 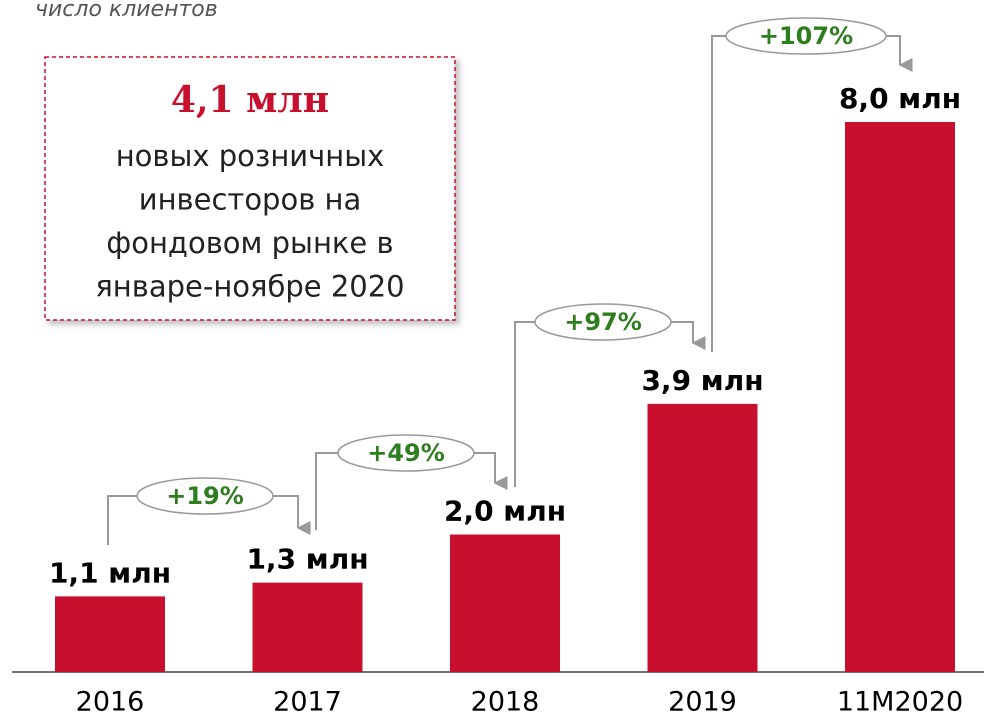 I want to click on callout-line: инвесторов на, so click(x=250, y=200).